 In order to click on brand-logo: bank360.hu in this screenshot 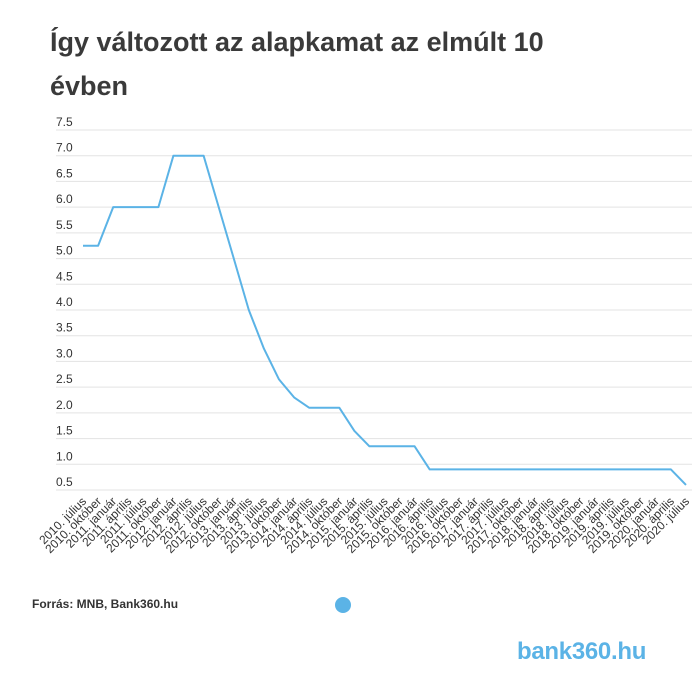, I will do `click(581, 652)`.